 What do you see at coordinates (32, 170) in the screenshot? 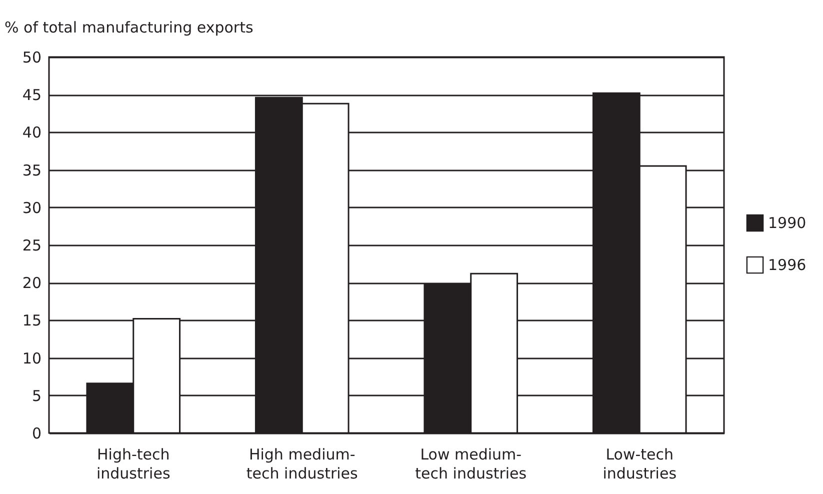
I see `y-tick-label: 35` at bounding box center [32, 170].